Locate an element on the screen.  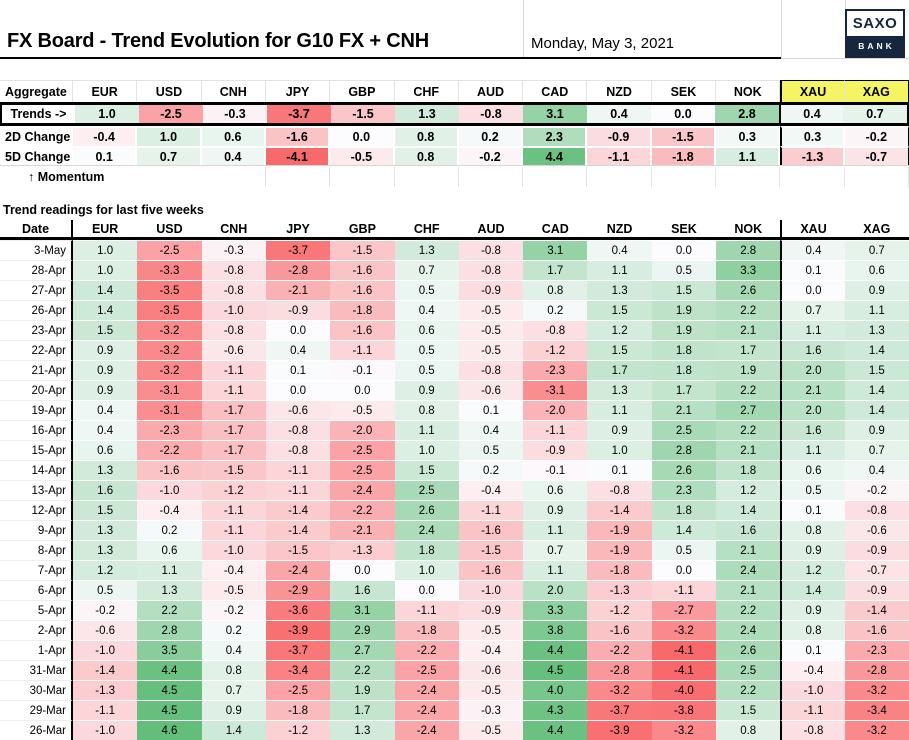
history-trend-cell: -2.2 is located at coordinates (426, 650).